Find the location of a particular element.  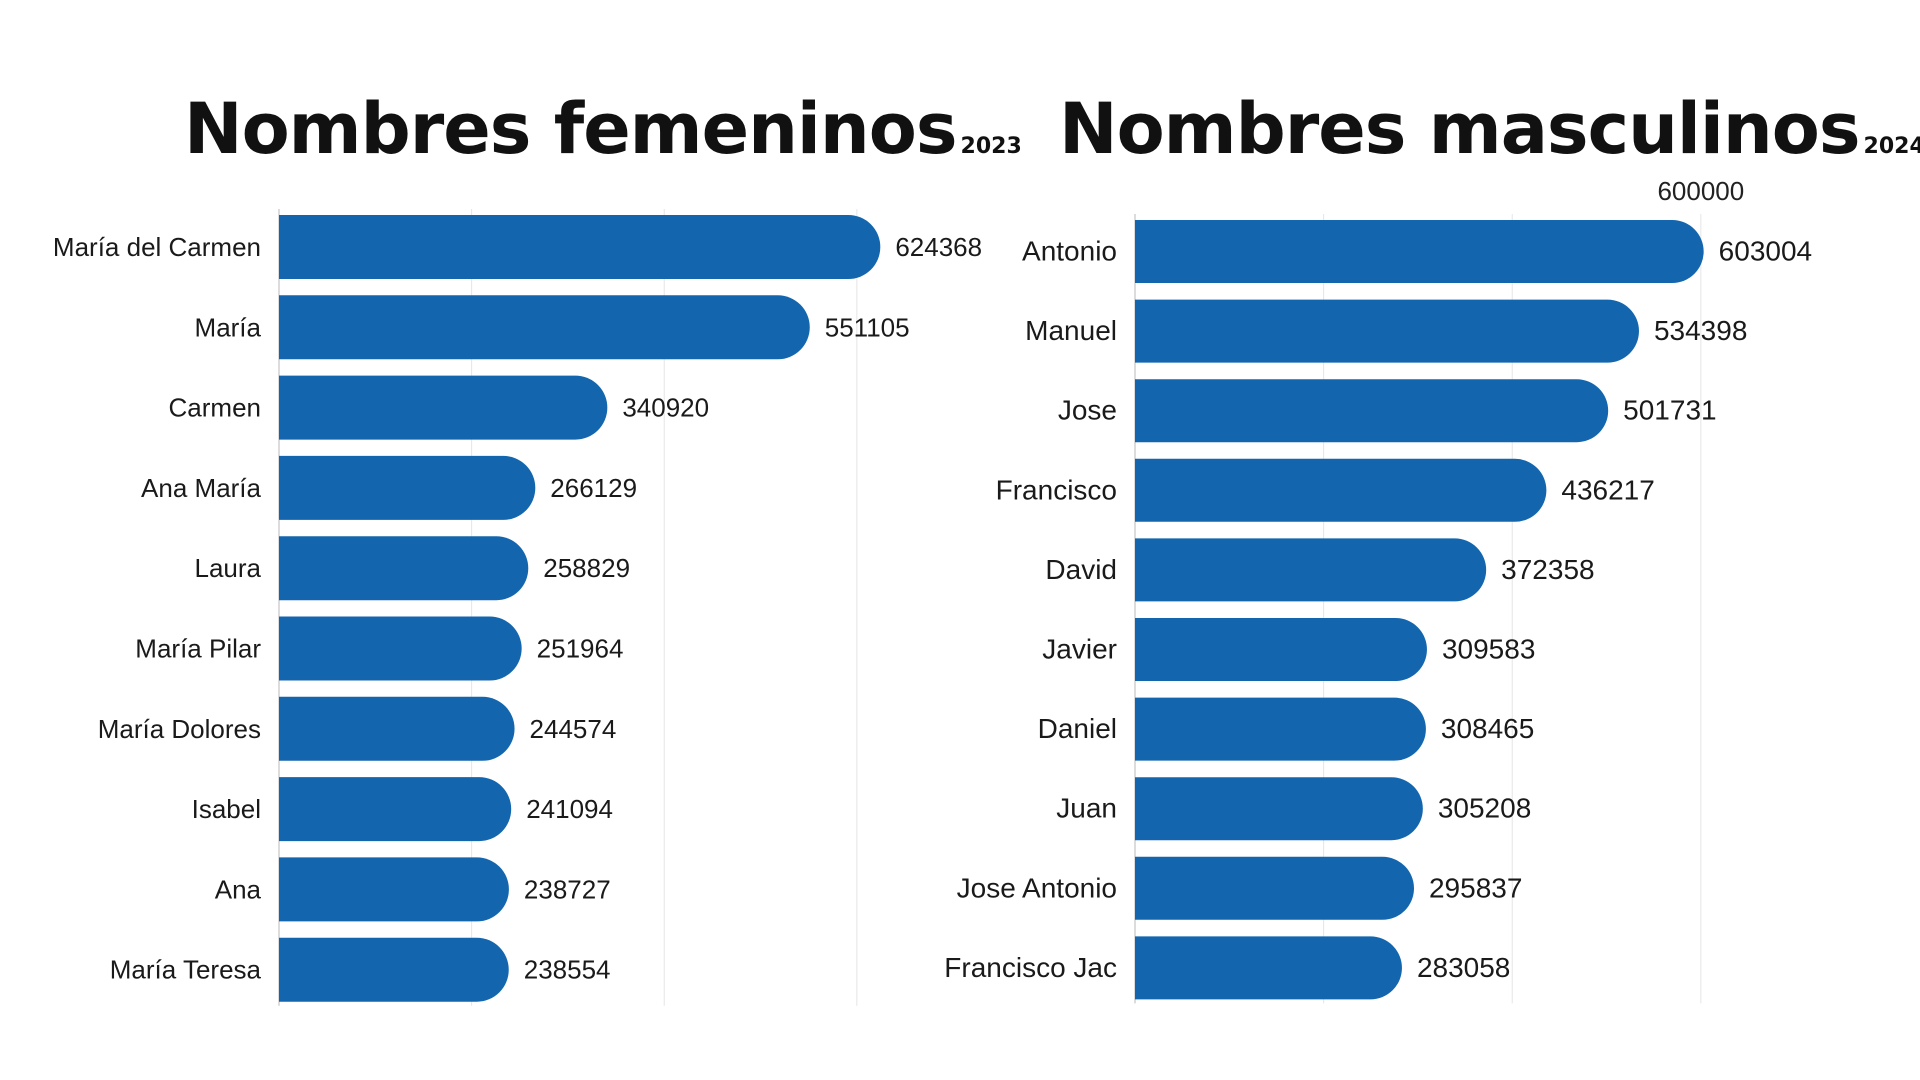

female-category-label: Isabel is located at coordinates (226, 809).